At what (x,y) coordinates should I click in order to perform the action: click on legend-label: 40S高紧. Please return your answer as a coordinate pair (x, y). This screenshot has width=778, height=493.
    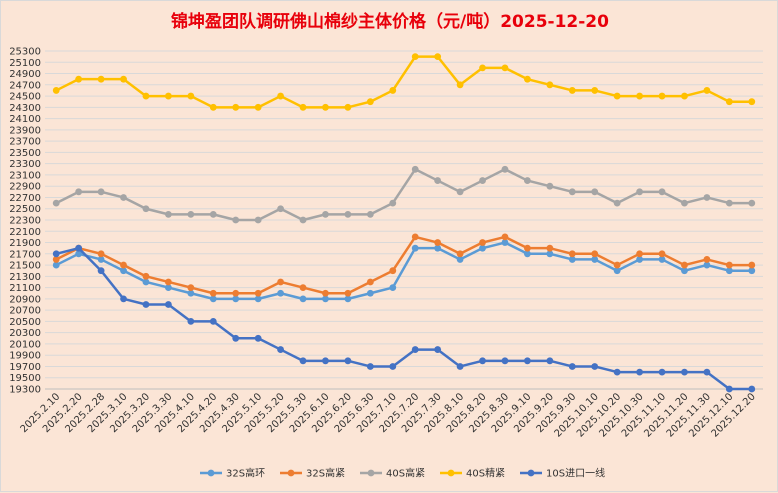
    Looking at the image, I should click on (405, 473).